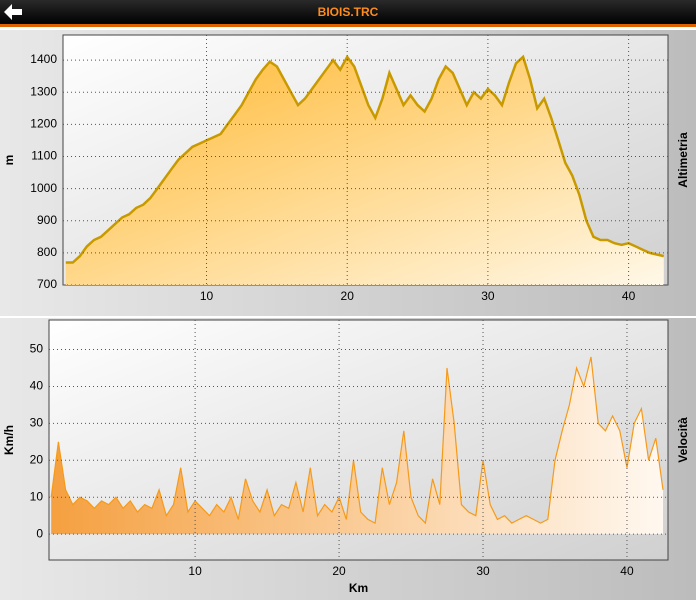  I want to click on y-tick-label: 50, so click(37, 349).